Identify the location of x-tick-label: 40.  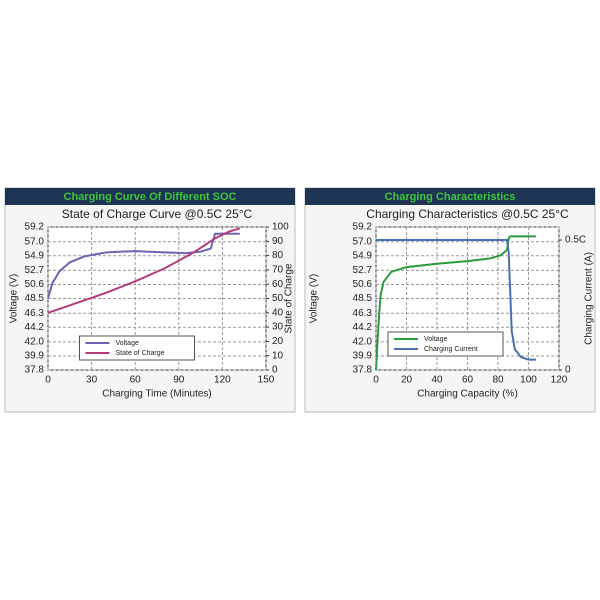
(437, 380).